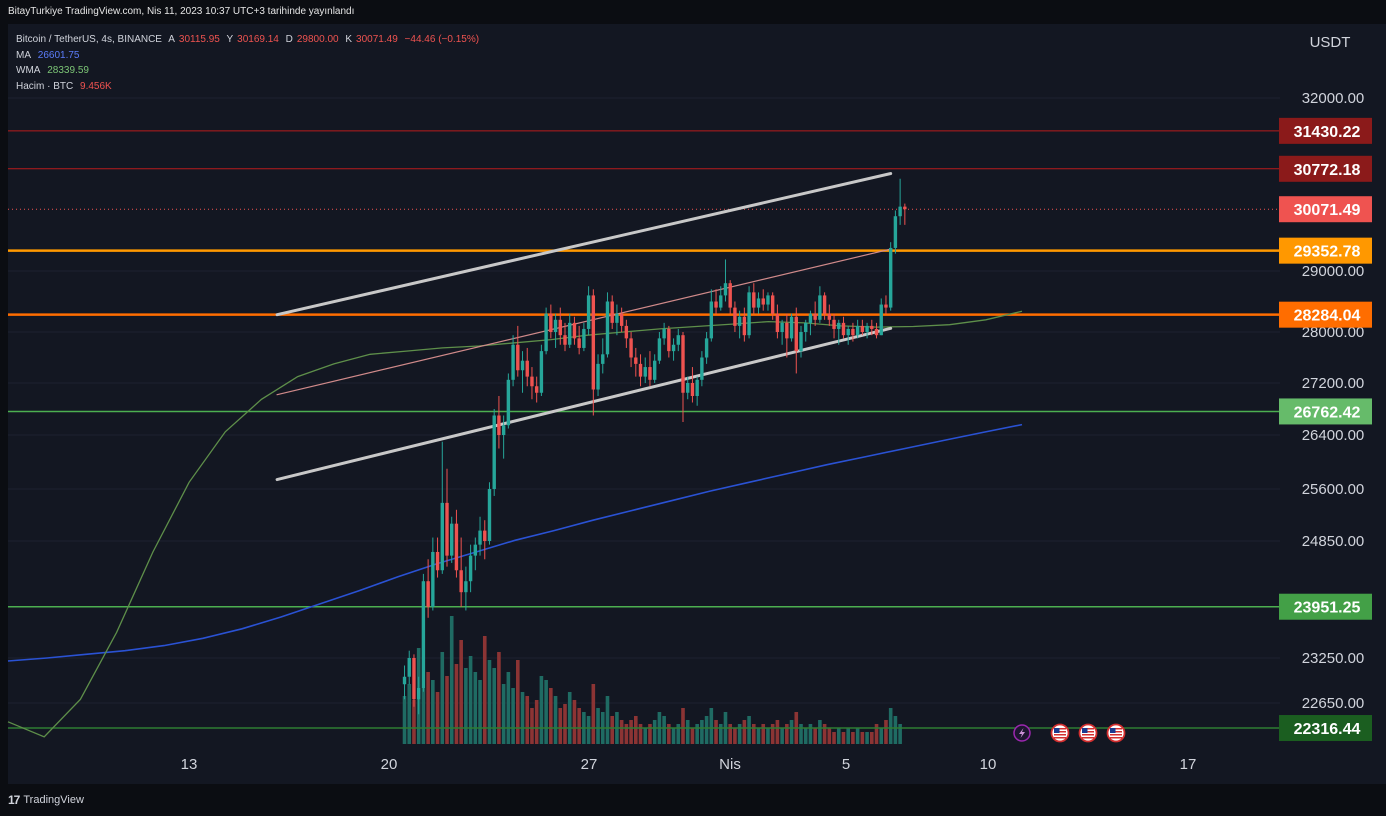  I want to click on x-tick-label: 10, so click(988, 764).